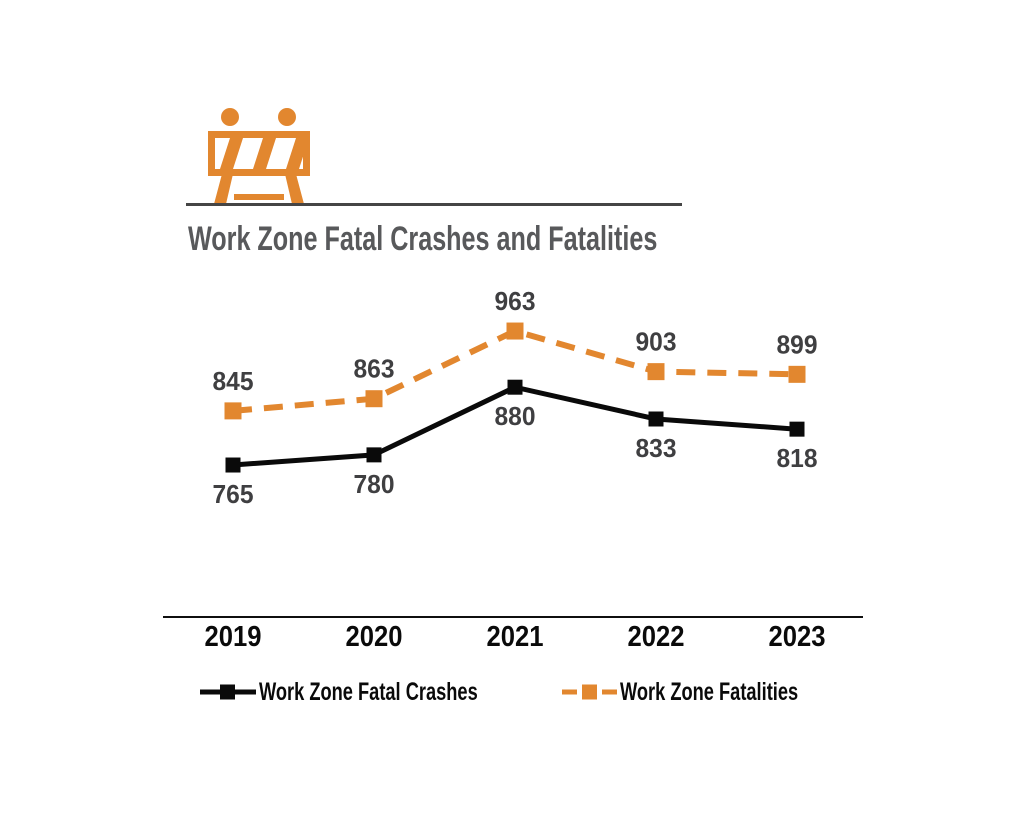 Image resolution: width=1024 pixels, height=819 pixels. Describe the element at coordinates (261, 153) in the screenshot. I see `barricade-stripes` at that location.